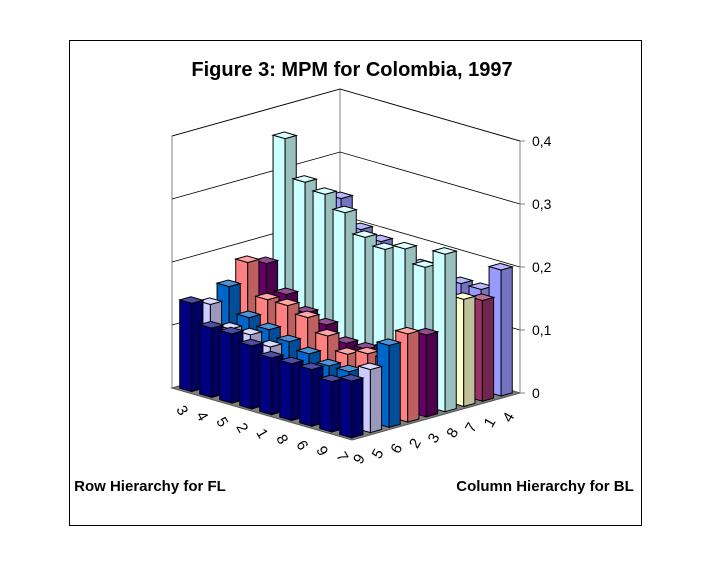 The image size is (704, 581). Describe the element at coordinates (301, 445) in the screenshot. I see `row-tick-label: 6` at that location.